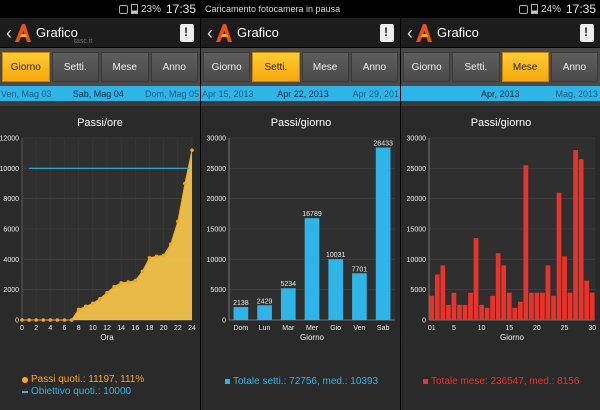 The height and width of the screenshot is (410, 600). Describe the element at coordinates (301, 123) in the screenshot. I see `chart-title: Passi/giorno` at that location.